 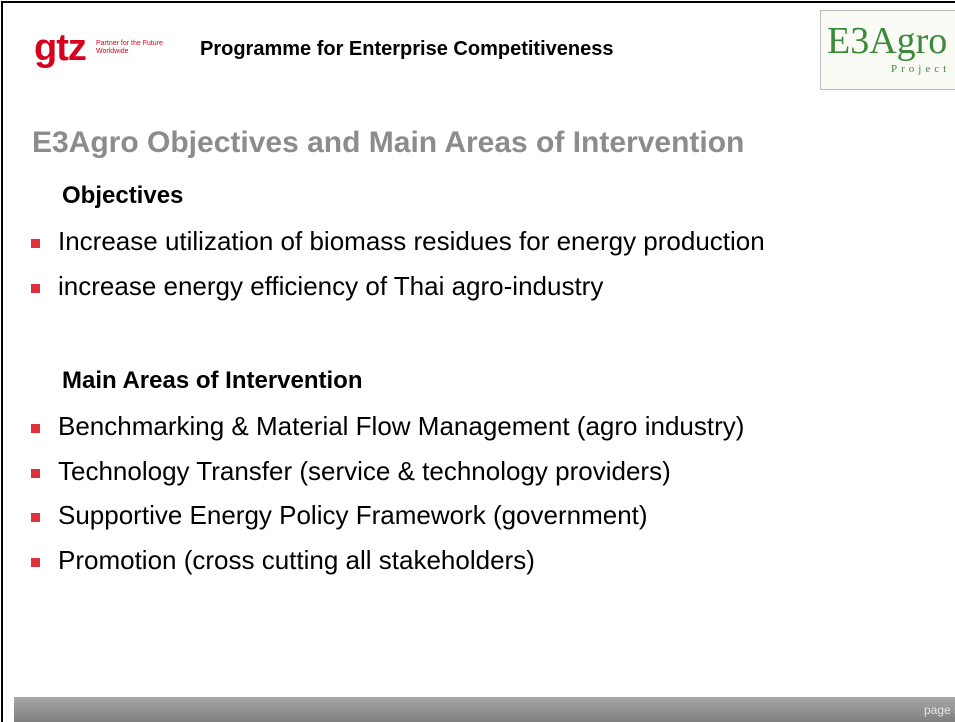 What do you see at coordinates (887, 41) in the screenshot?
I see `project-logo-text: E3Agro` at bounding box center [887, 41].